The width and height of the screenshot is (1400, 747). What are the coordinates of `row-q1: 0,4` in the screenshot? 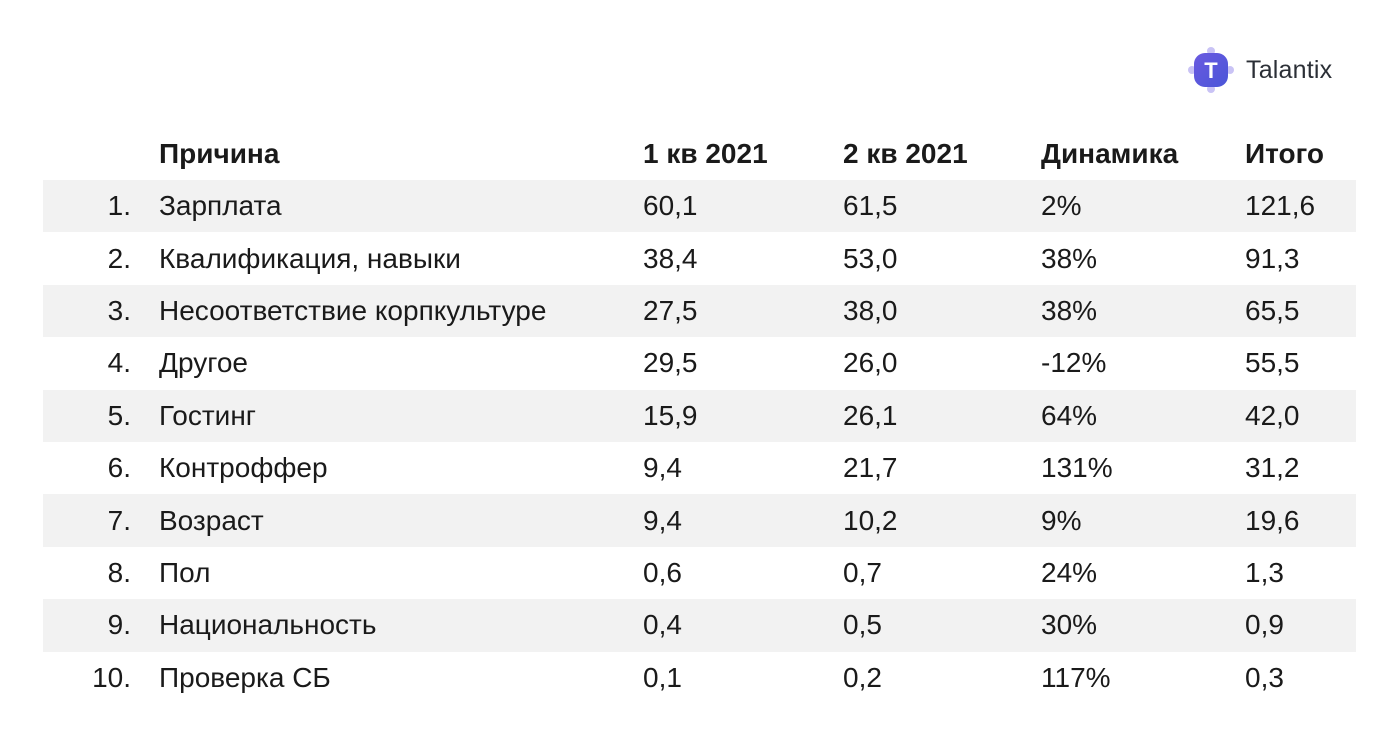 It's located at (662, 625).